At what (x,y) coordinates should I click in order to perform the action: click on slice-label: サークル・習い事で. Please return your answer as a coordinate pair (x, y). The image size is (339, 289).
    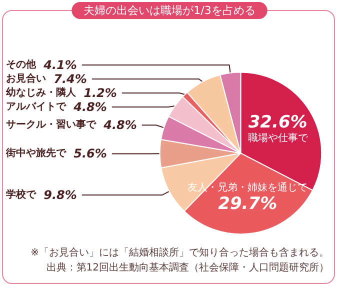
    Looking at the image, I should click on (51, 124).